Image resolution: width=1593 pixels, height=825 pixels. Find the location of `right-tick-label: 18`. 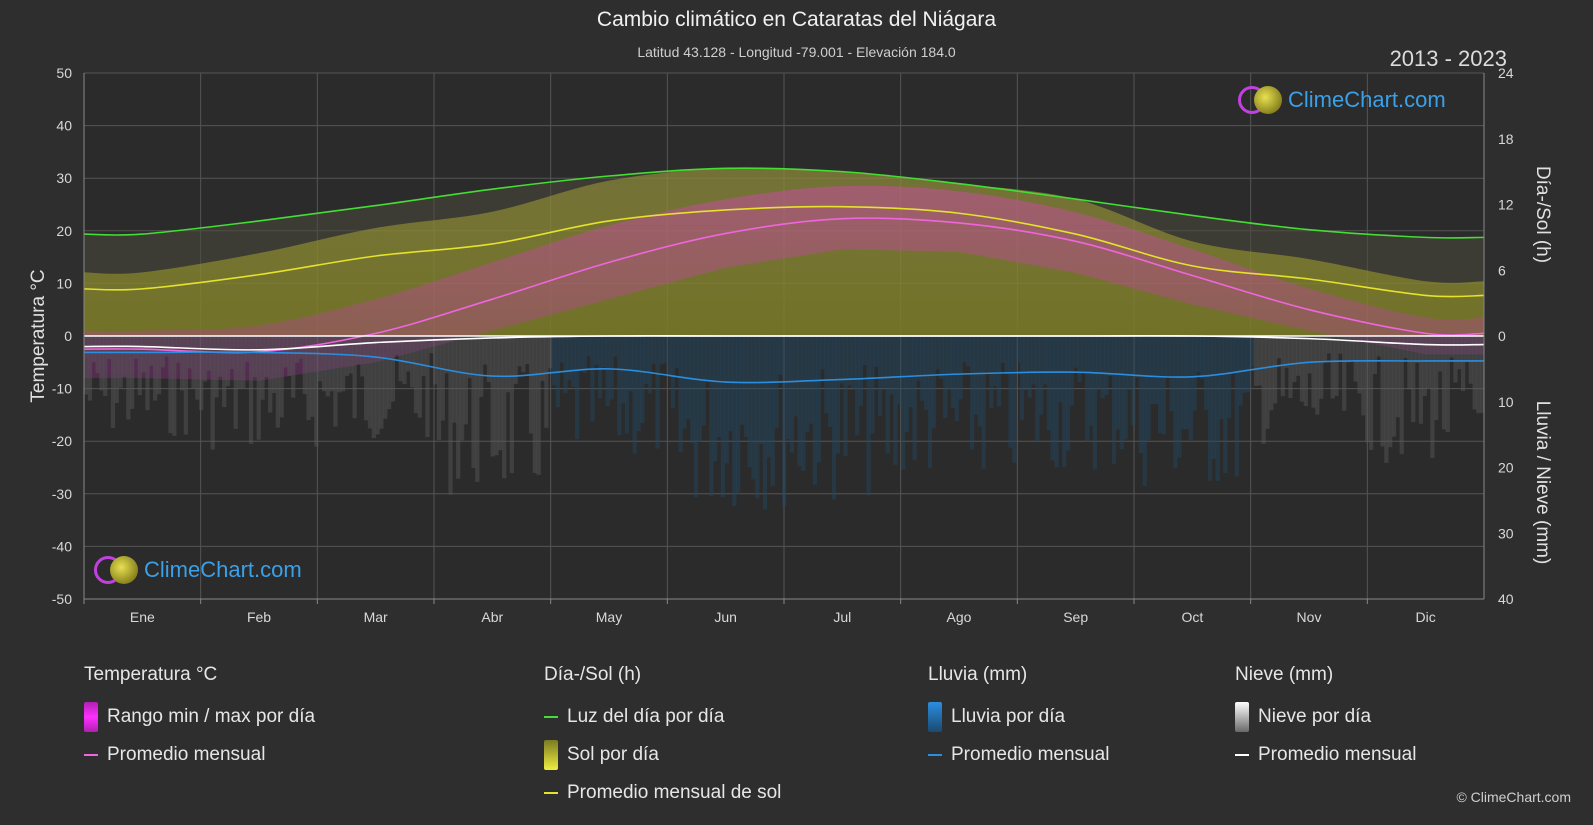

right-tick-label: 18 is located at coordinates (1506, 139).